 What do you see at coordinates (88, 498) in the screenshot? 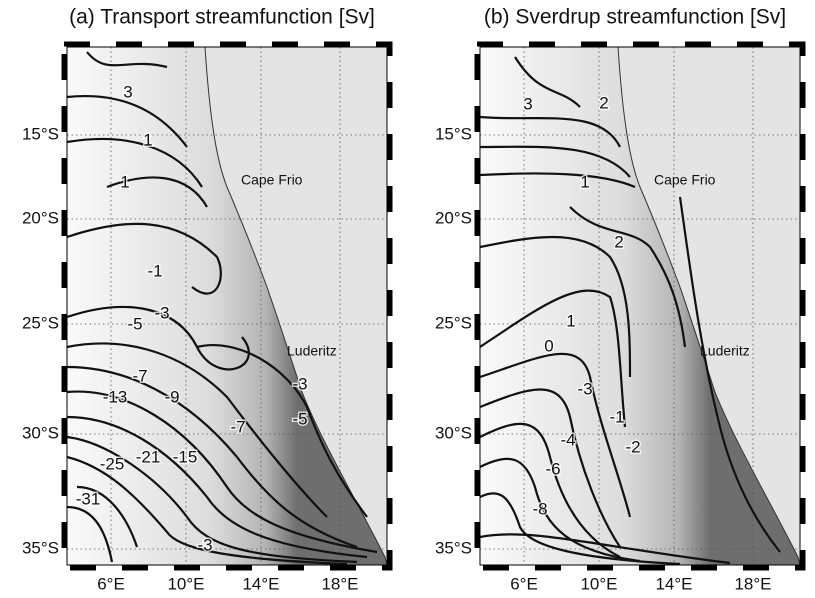
I see `contour-label: -31` at bounding box center [88, 498].